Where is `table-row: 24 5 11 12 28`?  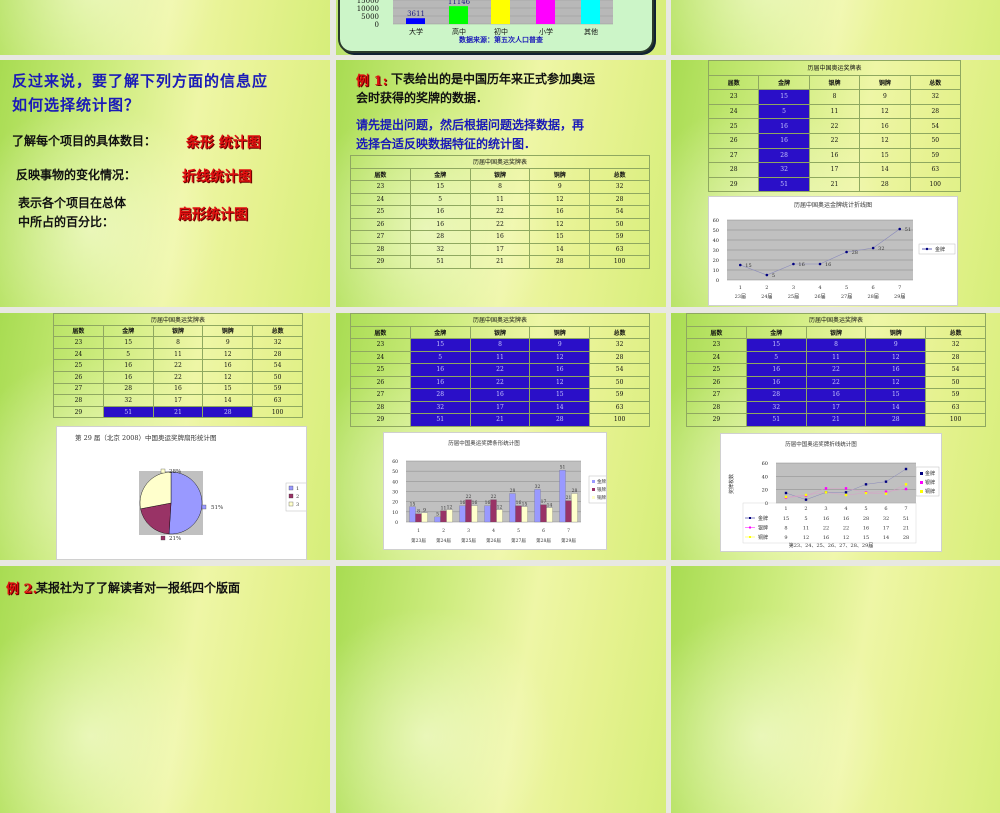 table-row: 24 5 11 12 28 is located at coordinates (834, 111).